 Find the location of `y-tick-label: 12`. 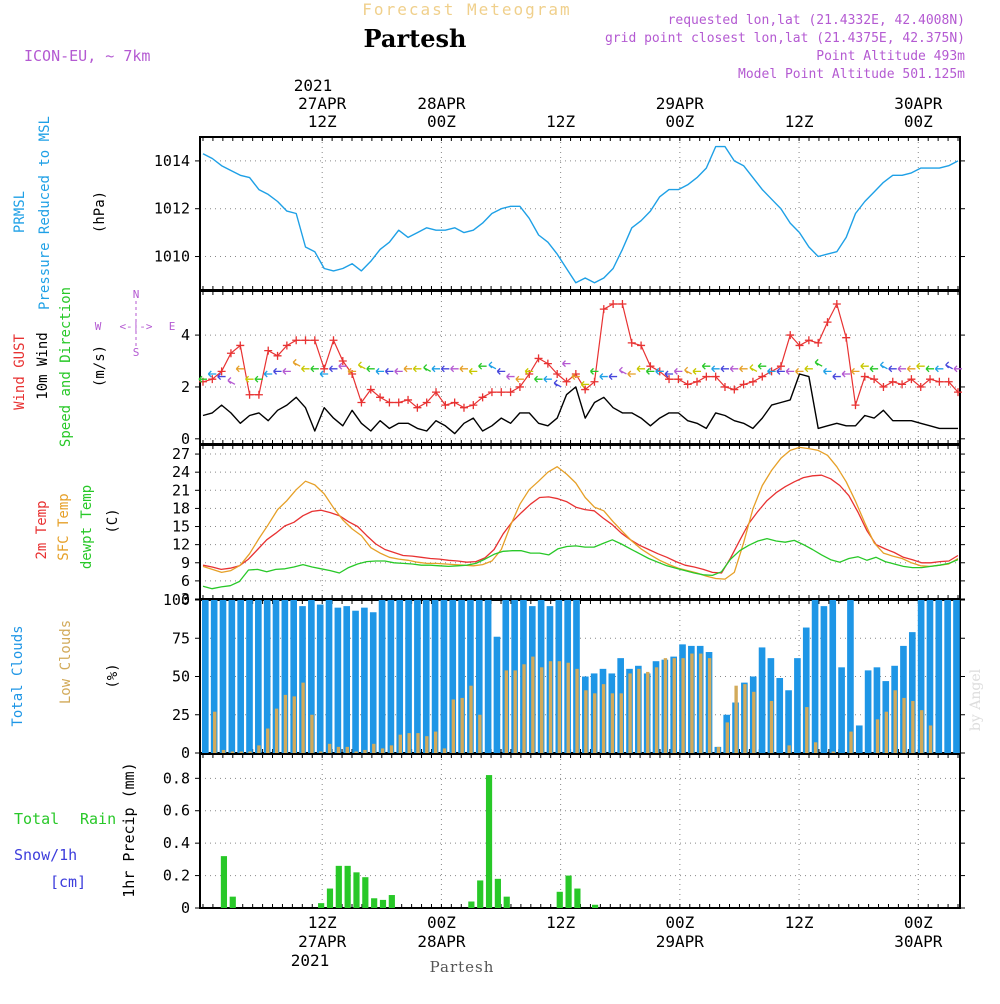

y-tick-label: 12 is located at coordinates (181, 545).